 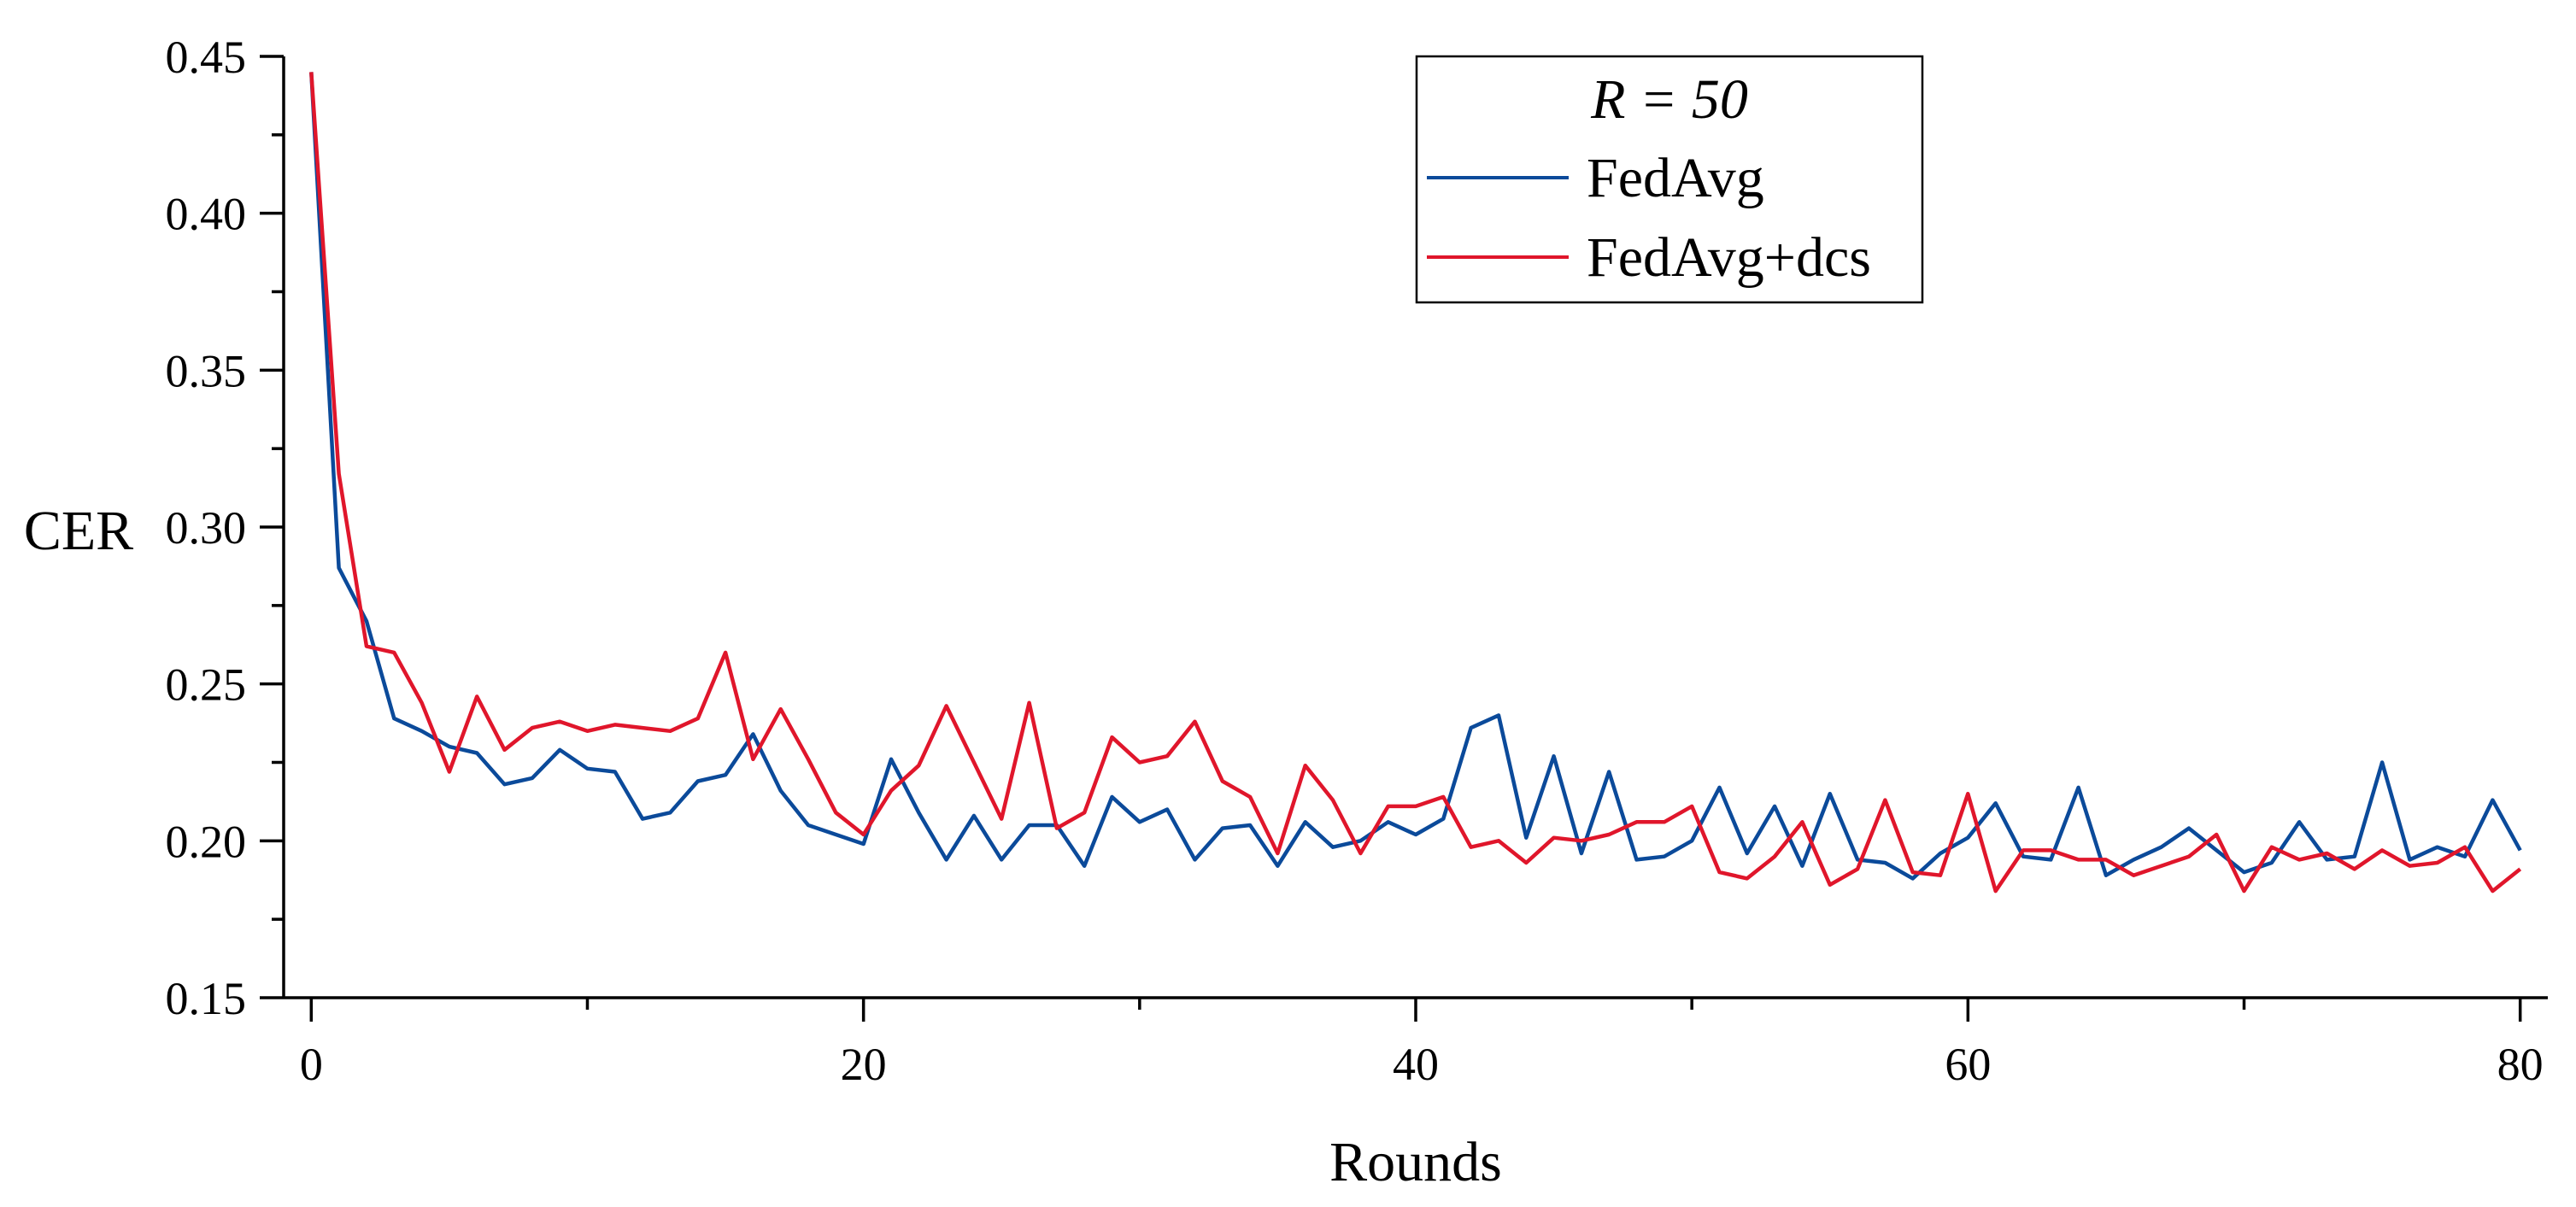 What do you see at coordinates (311, 1064) in the screenshot?
I see `x-tick-label: 0` at bounding box center [311, 1064].